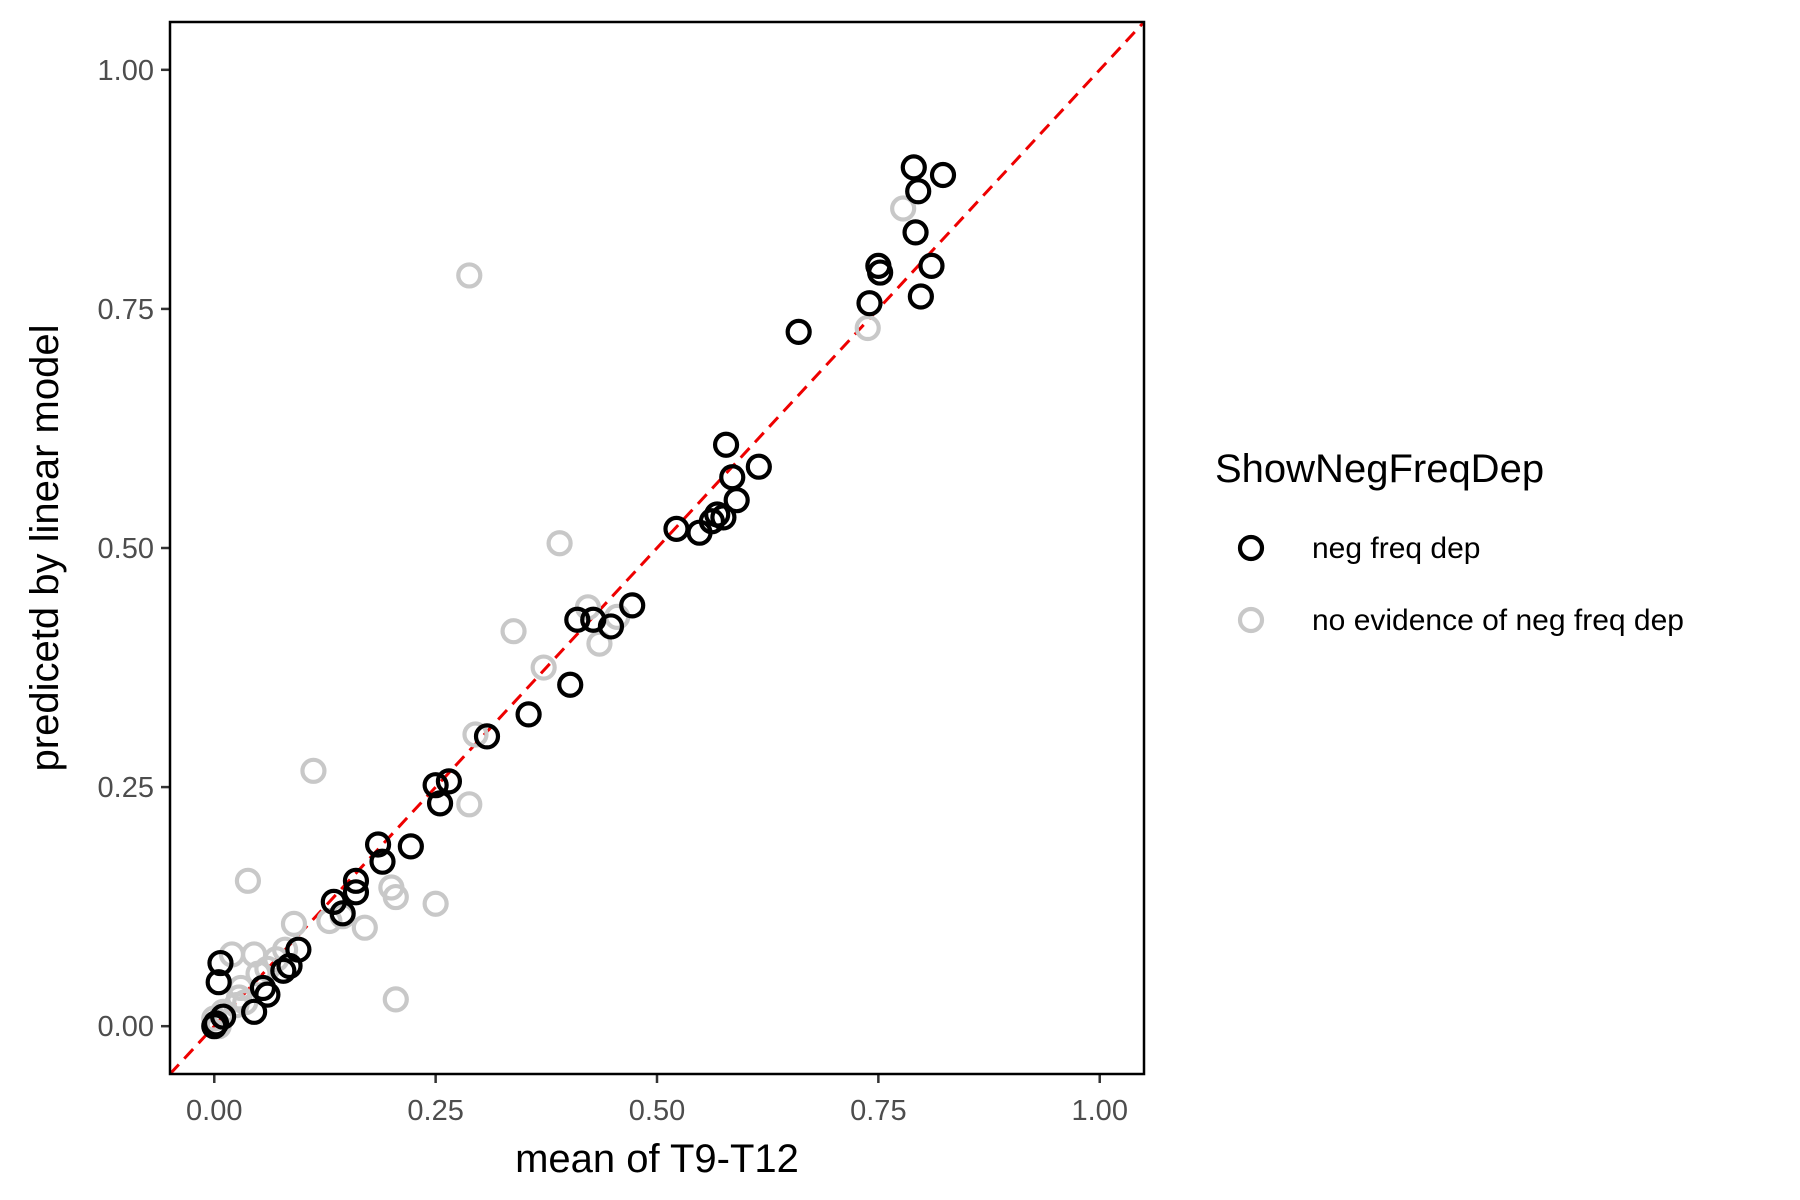 The width and height of the screenshot is (1800, 1200). I want to click on legend-item-no-evidence: no evidence of neg freq dep, so click(1460, 620).